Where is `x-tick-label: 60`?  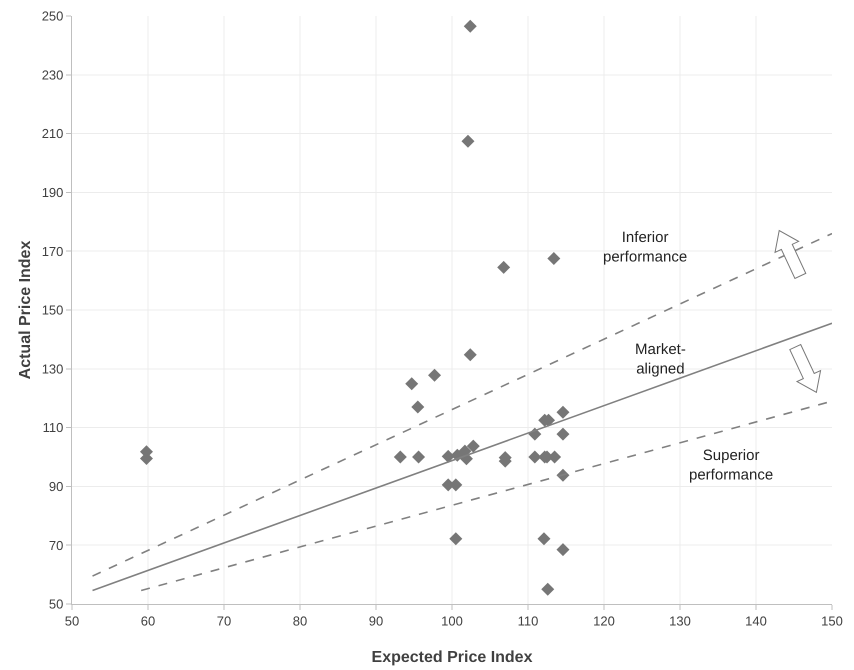 x-tick-label: 60 is located at coordinates (148, 621).